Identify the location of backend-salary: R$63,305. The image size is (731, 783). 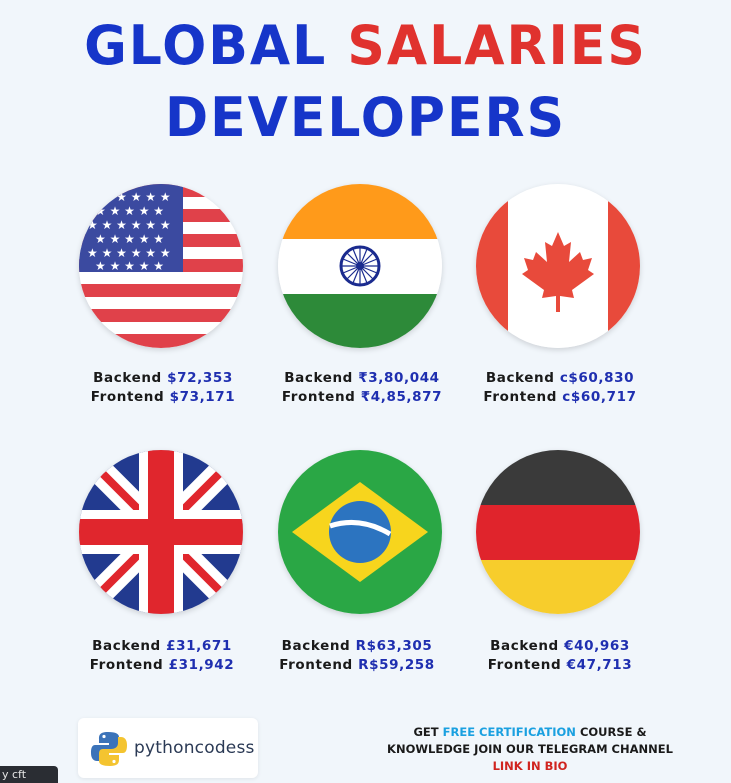
(394, 646).